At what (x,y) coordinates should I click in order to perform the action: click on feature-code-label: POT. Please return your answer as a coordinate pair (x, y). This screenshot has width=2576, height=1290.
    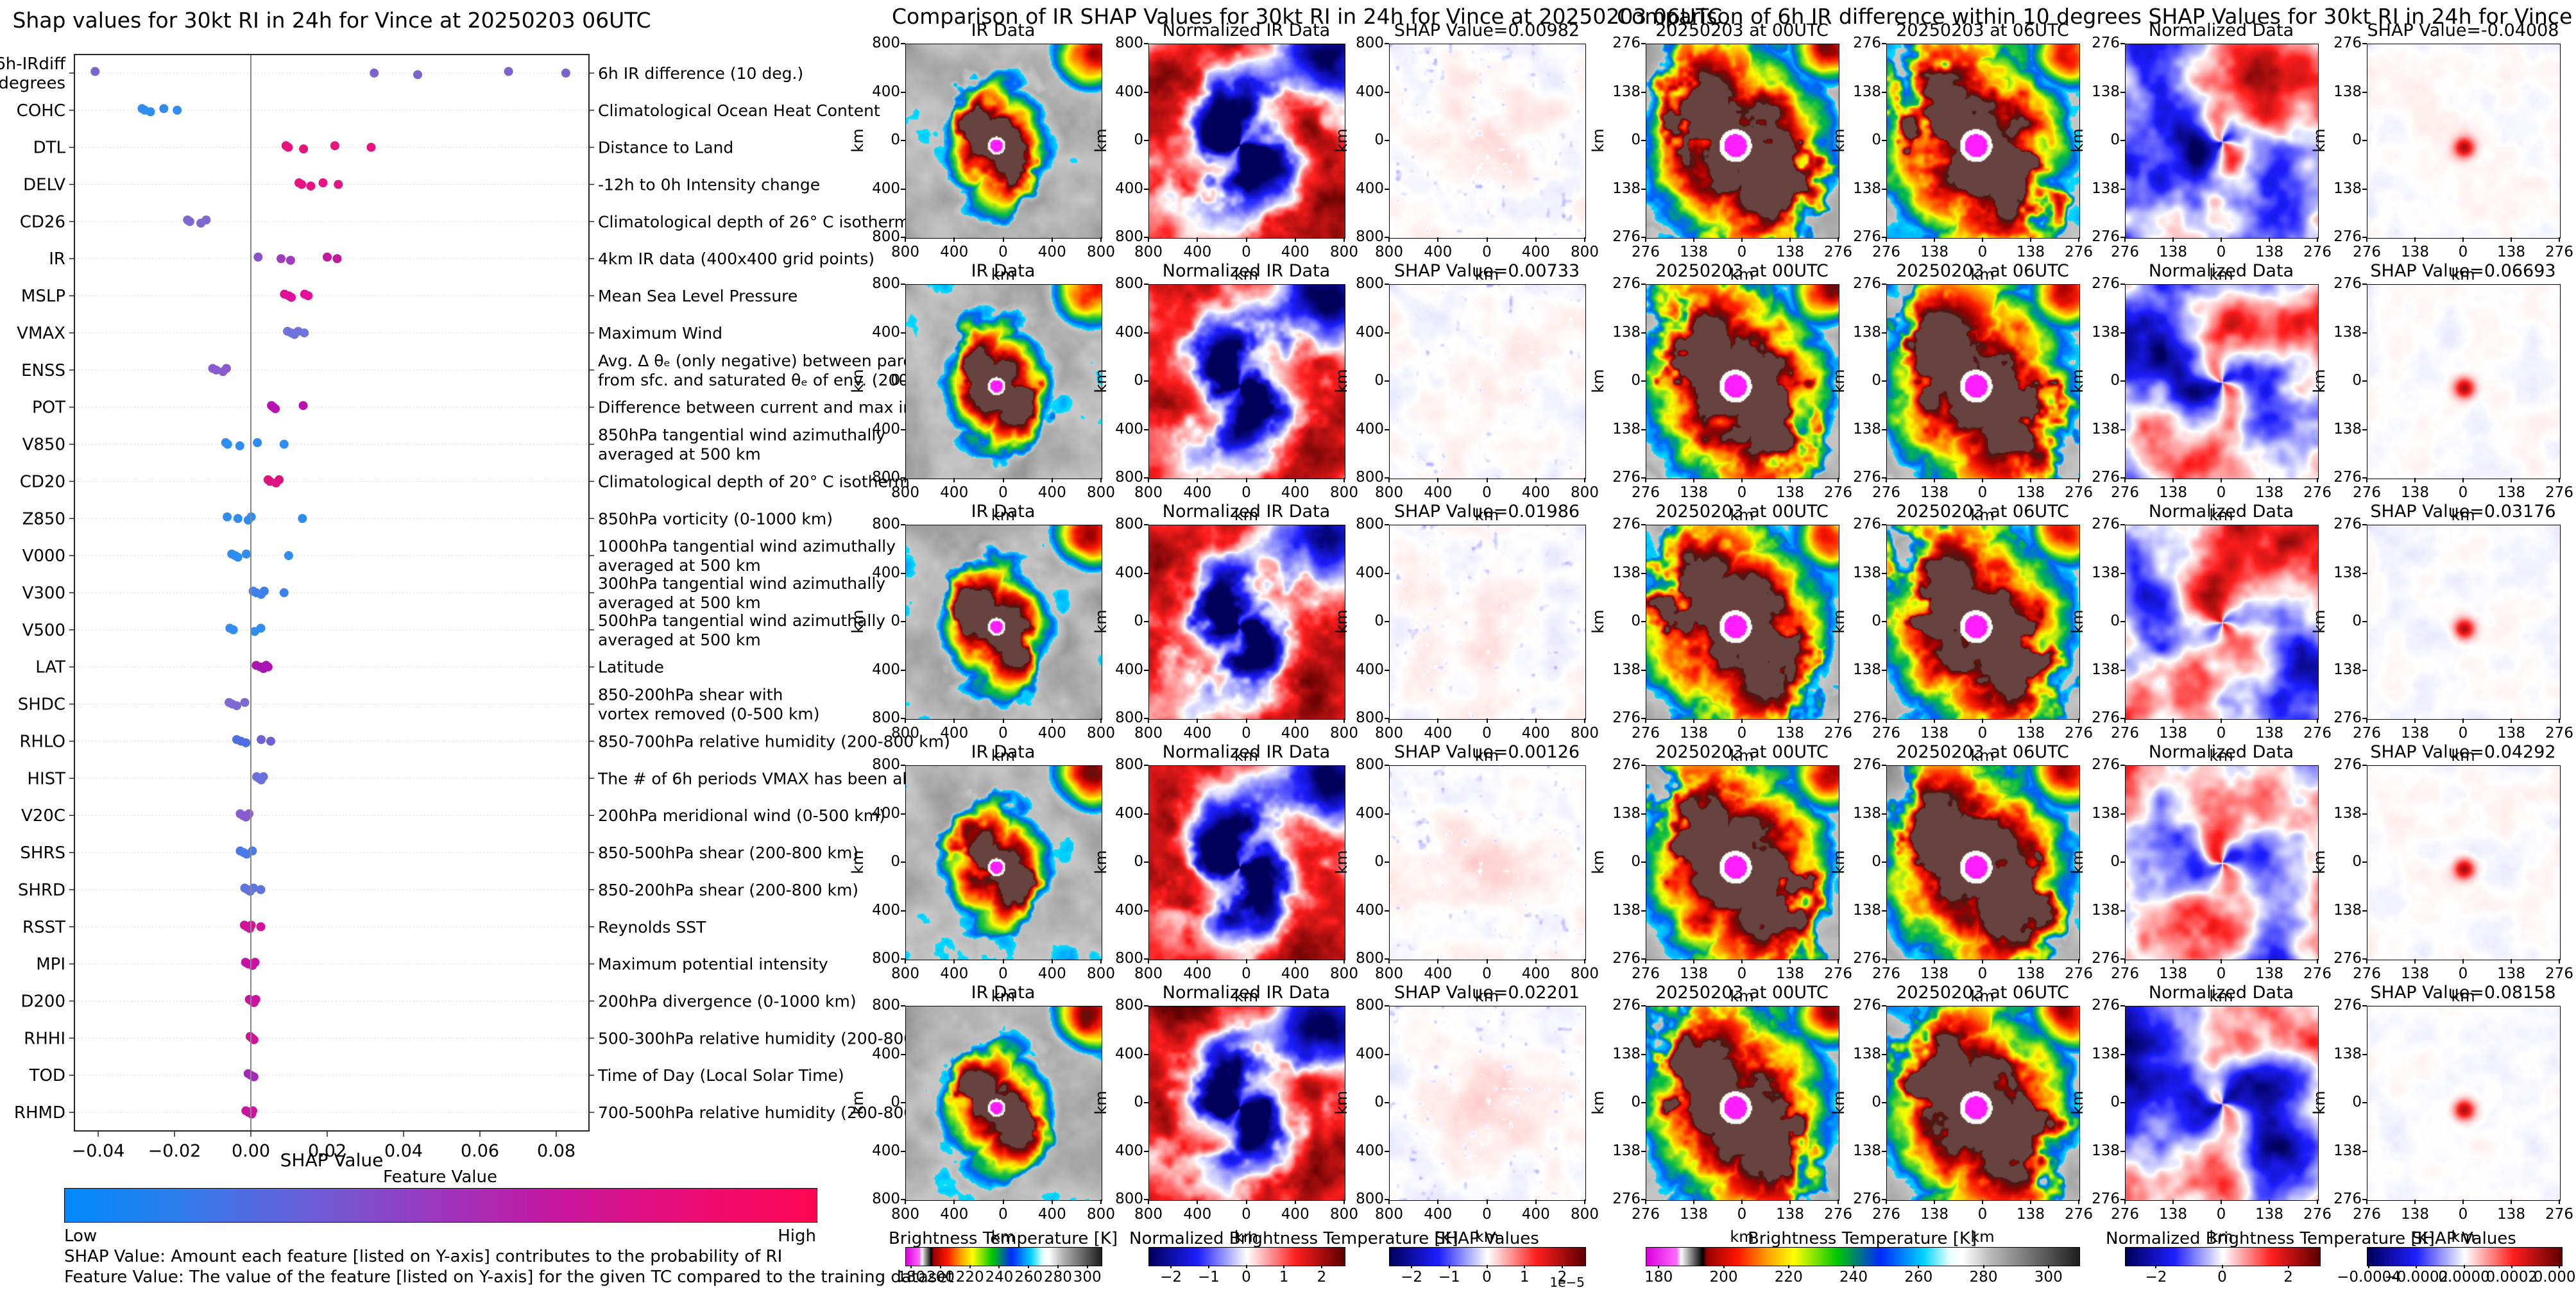
    Looking at the image, I should click on (48, 408).